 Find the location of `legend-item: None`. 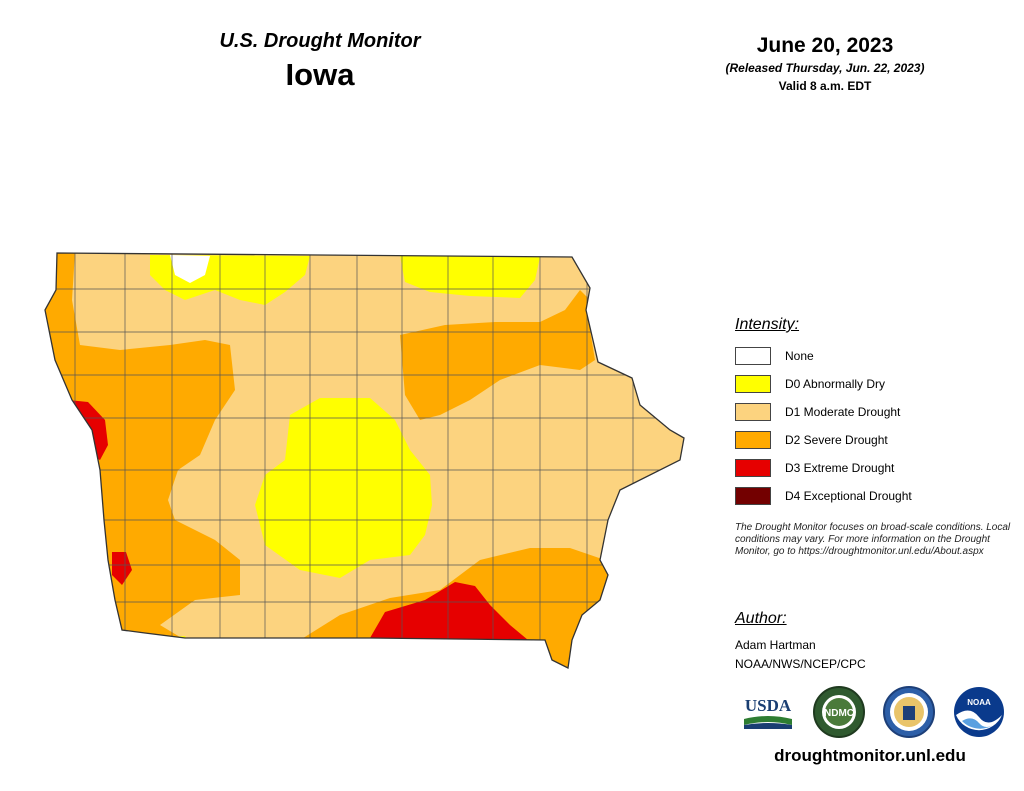

legend-item: None is located at coordinates (870, 356).